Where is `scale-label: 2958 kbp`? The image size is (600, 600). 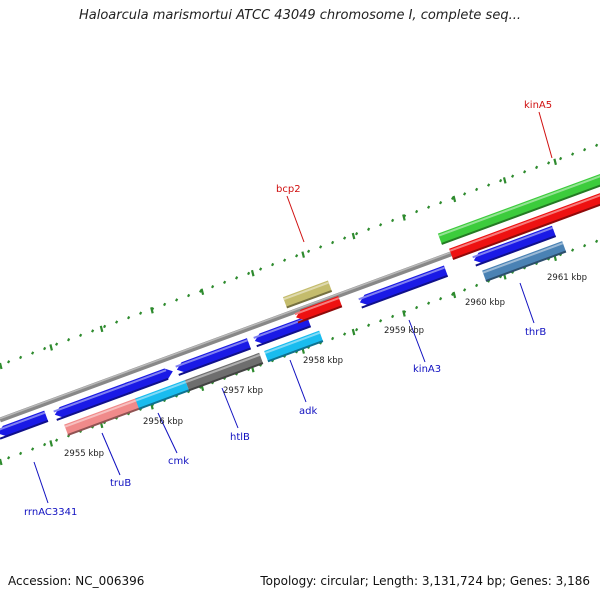
scale-label: 2958 kbp is located at coordinates (323, 361).